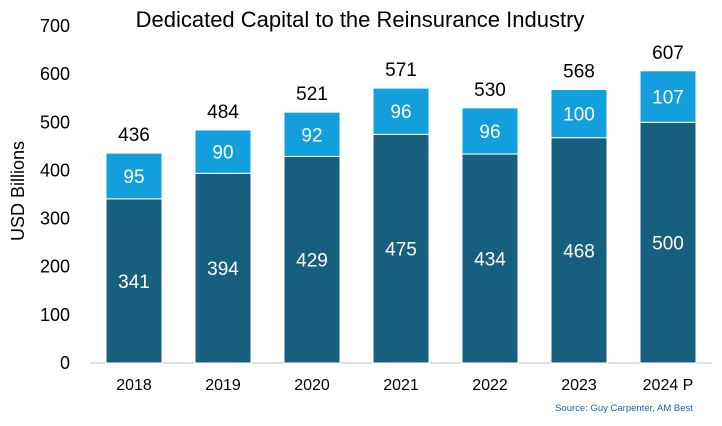 This screenshot has height=426, width=722. What do you see at coordinates (18, 191) in the screenshot?
I see `y-axis-label: USD Billions` at bounding box center [18, 191].